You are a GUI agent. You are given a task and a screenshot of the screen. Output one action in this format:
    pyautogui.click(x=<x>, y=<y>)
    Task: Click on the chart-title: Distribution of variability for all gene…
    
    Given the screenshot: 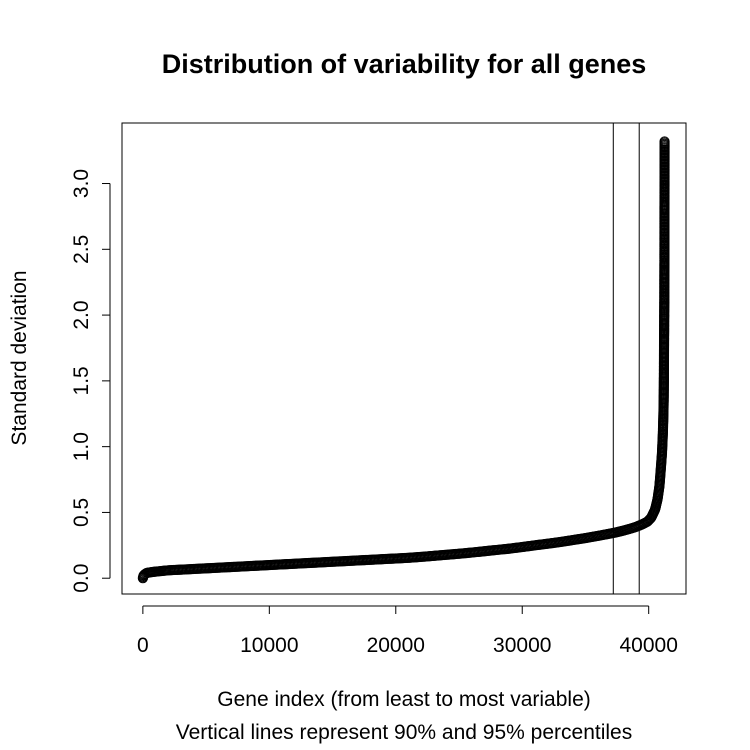 What is the action you would take?
    pyautogui.click(x=404, y=64)
    